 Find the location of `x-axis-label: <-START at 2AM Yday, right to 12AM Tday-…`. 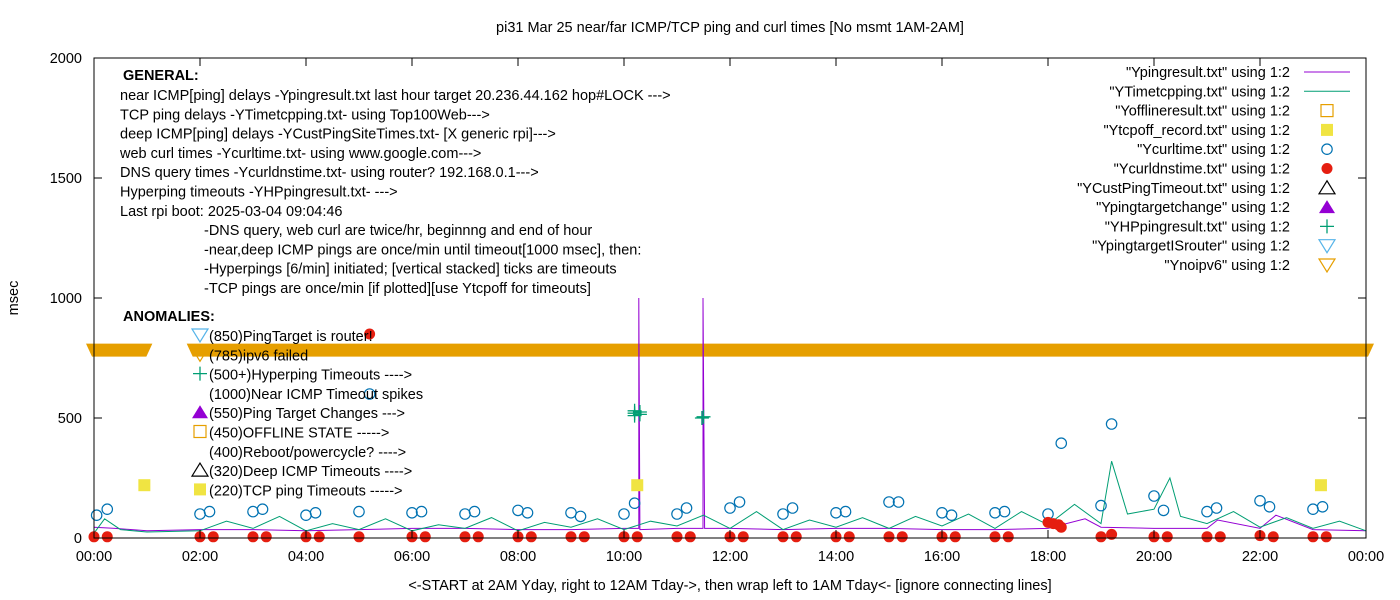

x-axis-label: <-START at 2AM Yday, right to 12AM Tday-… is located at coordinates (729, 586).